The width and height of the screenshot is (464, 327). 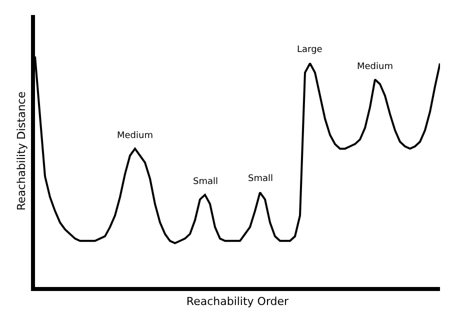 I want to click on text: Large, so click(x=310, y=50).